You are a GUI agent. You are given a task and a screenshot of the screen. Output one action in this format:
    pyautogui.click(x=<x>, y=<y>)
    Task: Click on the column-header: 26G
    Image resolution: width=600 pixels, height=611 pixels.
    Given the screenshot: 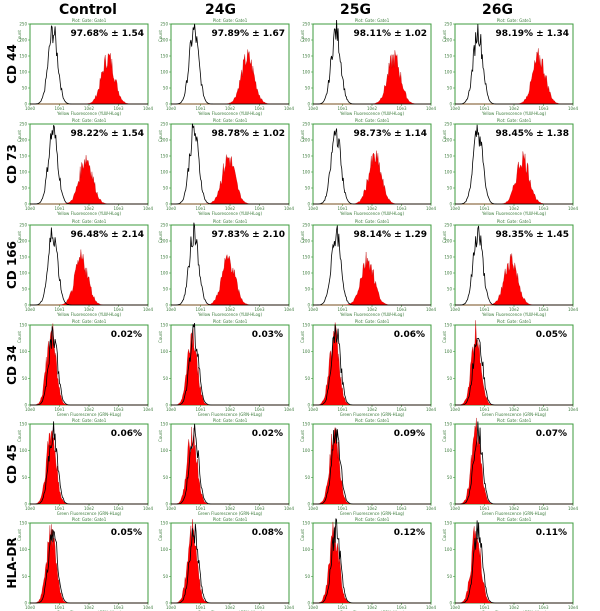 What is the action you would take?
    pyautogui.click(x=497, y=10)
    